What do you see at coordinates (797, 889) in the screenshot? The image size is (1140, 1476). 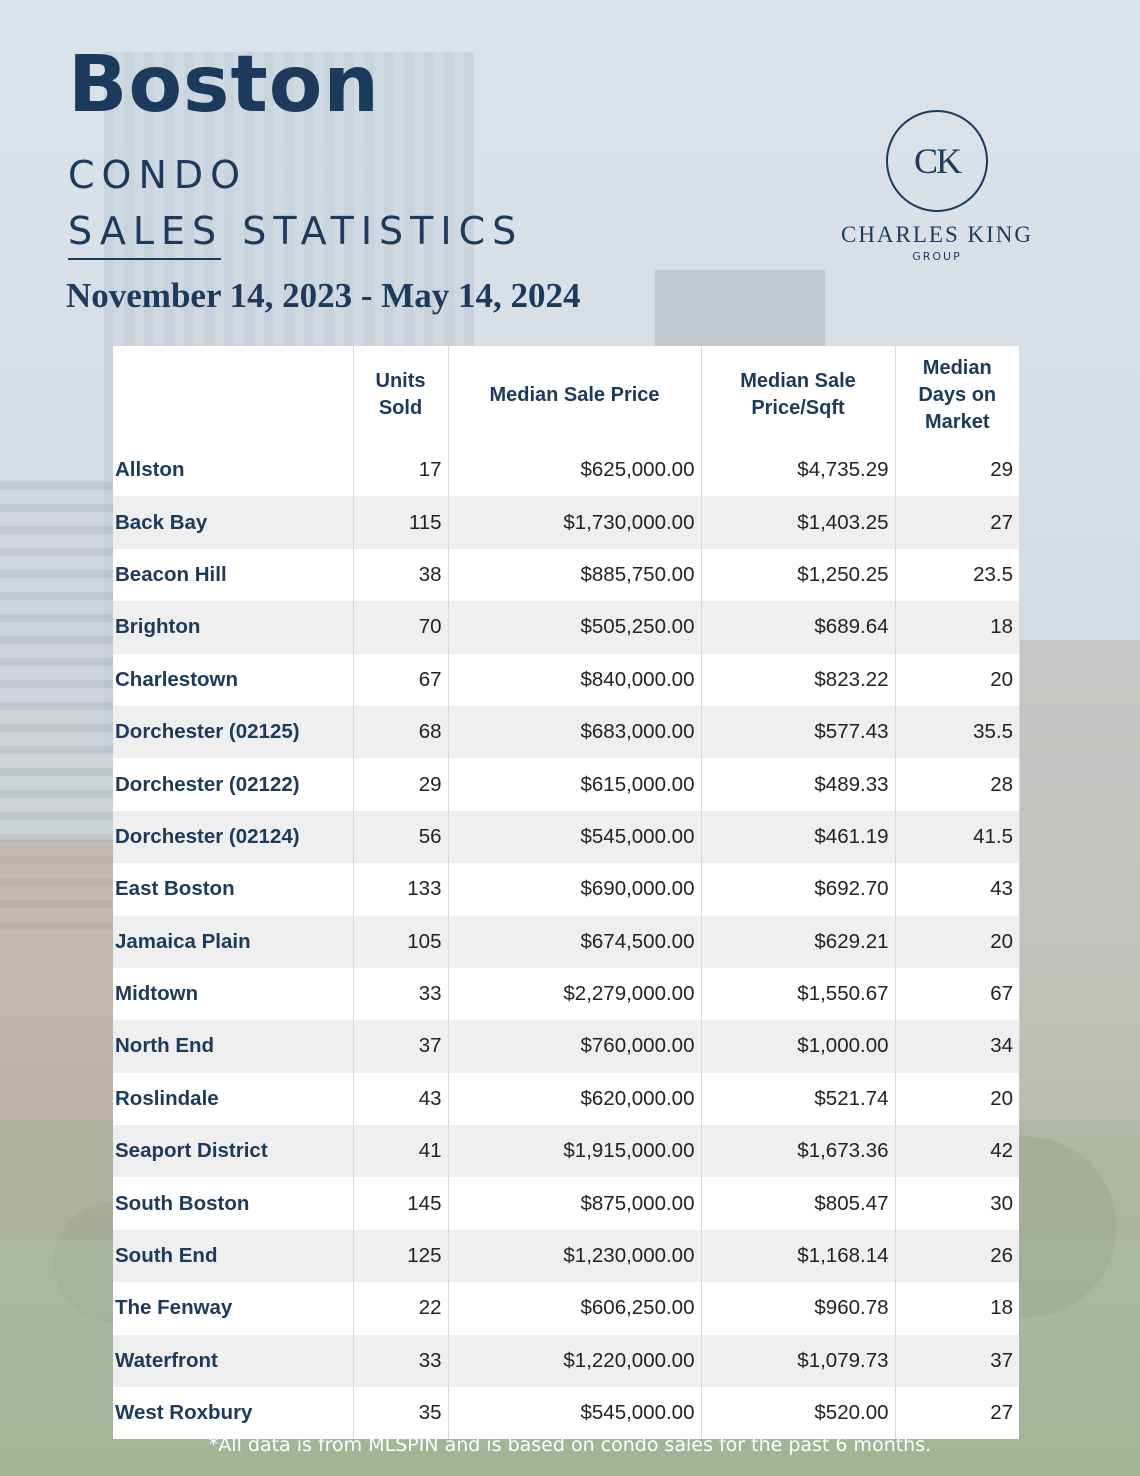 I see `cell-median-price-sqft: $692.70` at bounding box center [797, 889].